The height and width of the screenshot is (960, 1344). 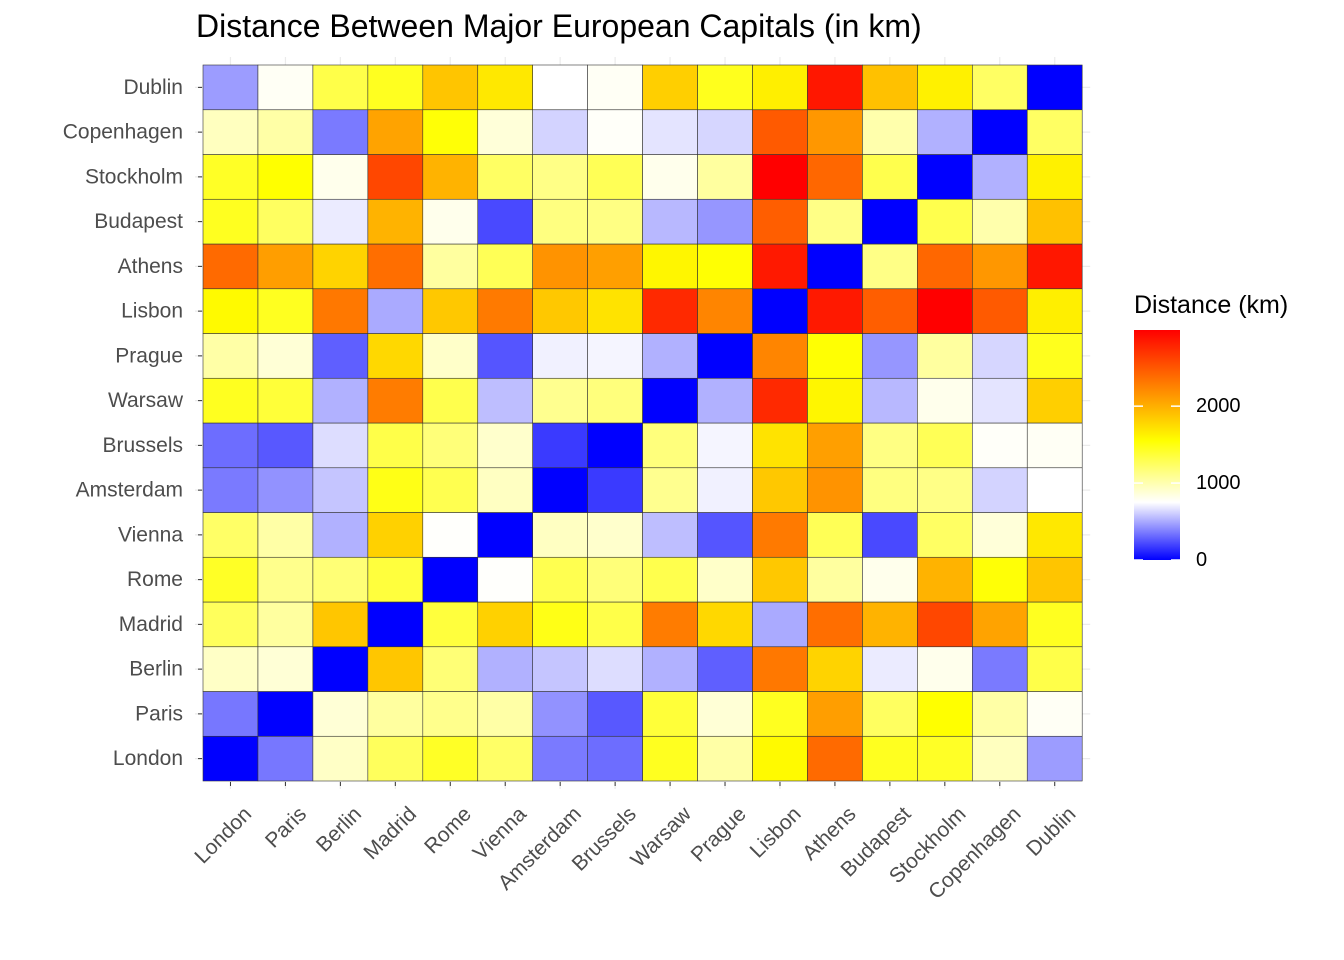 I want to click on y-tick-label: London, so click(x=148, y=758).